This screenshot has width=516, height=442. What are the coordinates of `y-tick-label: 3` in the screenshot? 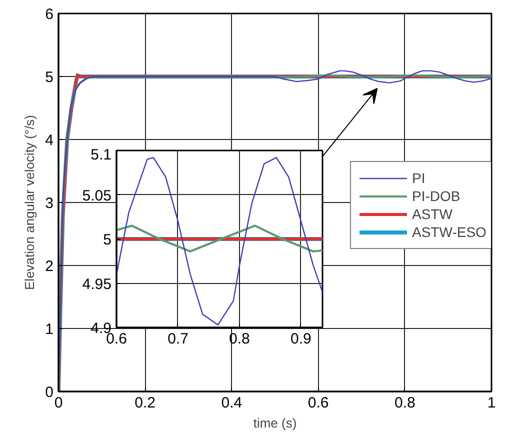 It's located at (49, 203).